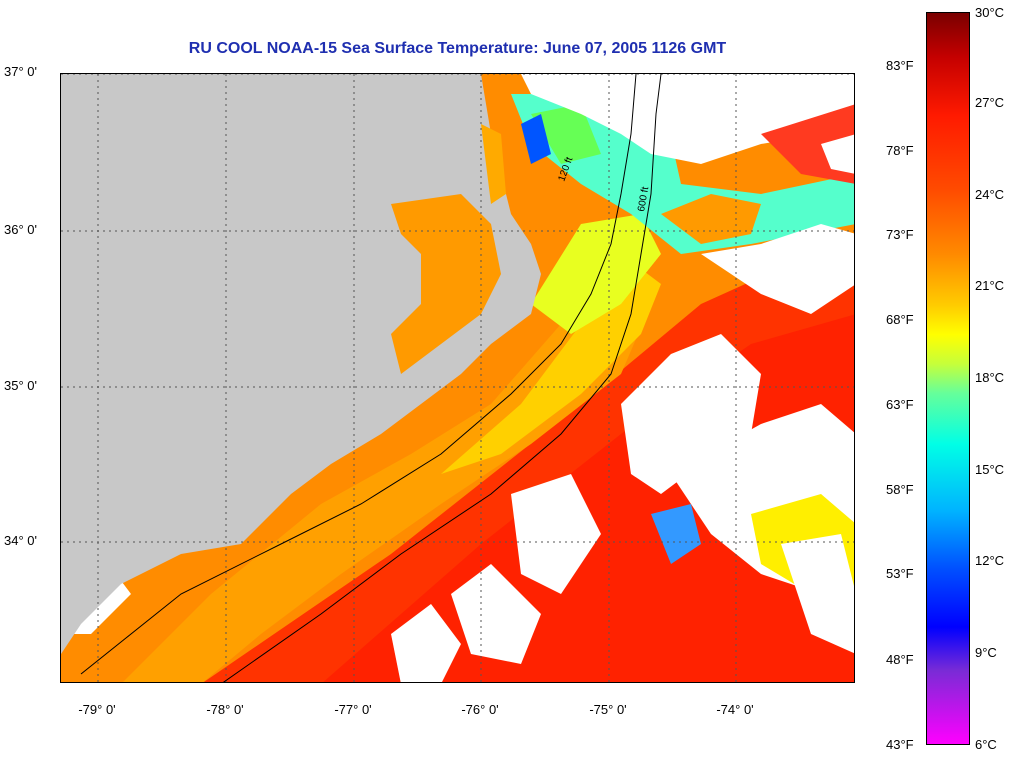  I want to click on celsius-label-18: 18°C, so click(990, 377).